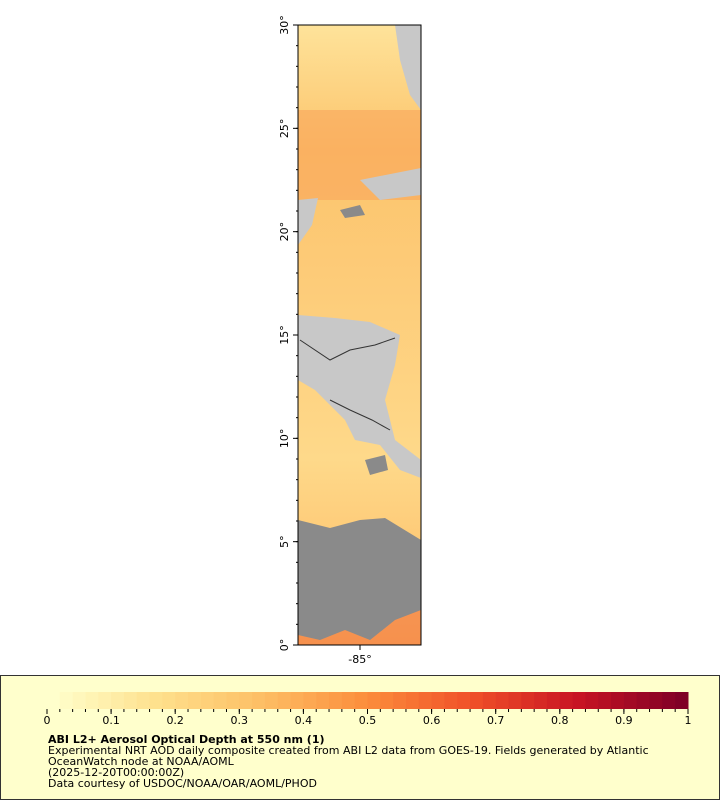 The image size is (720, 804). Describe the element at coordinates (141, 761) in the screenshot. I see `legend-line: OceanWatch node at NOAA/AOML` at that location.